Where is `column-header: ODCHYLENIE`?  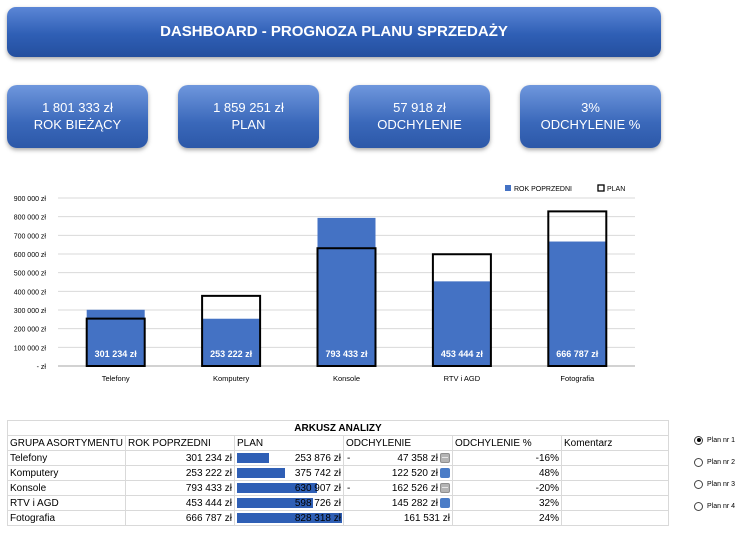 column-header: ODCHYLENIE is located at coordinates (397, 443).